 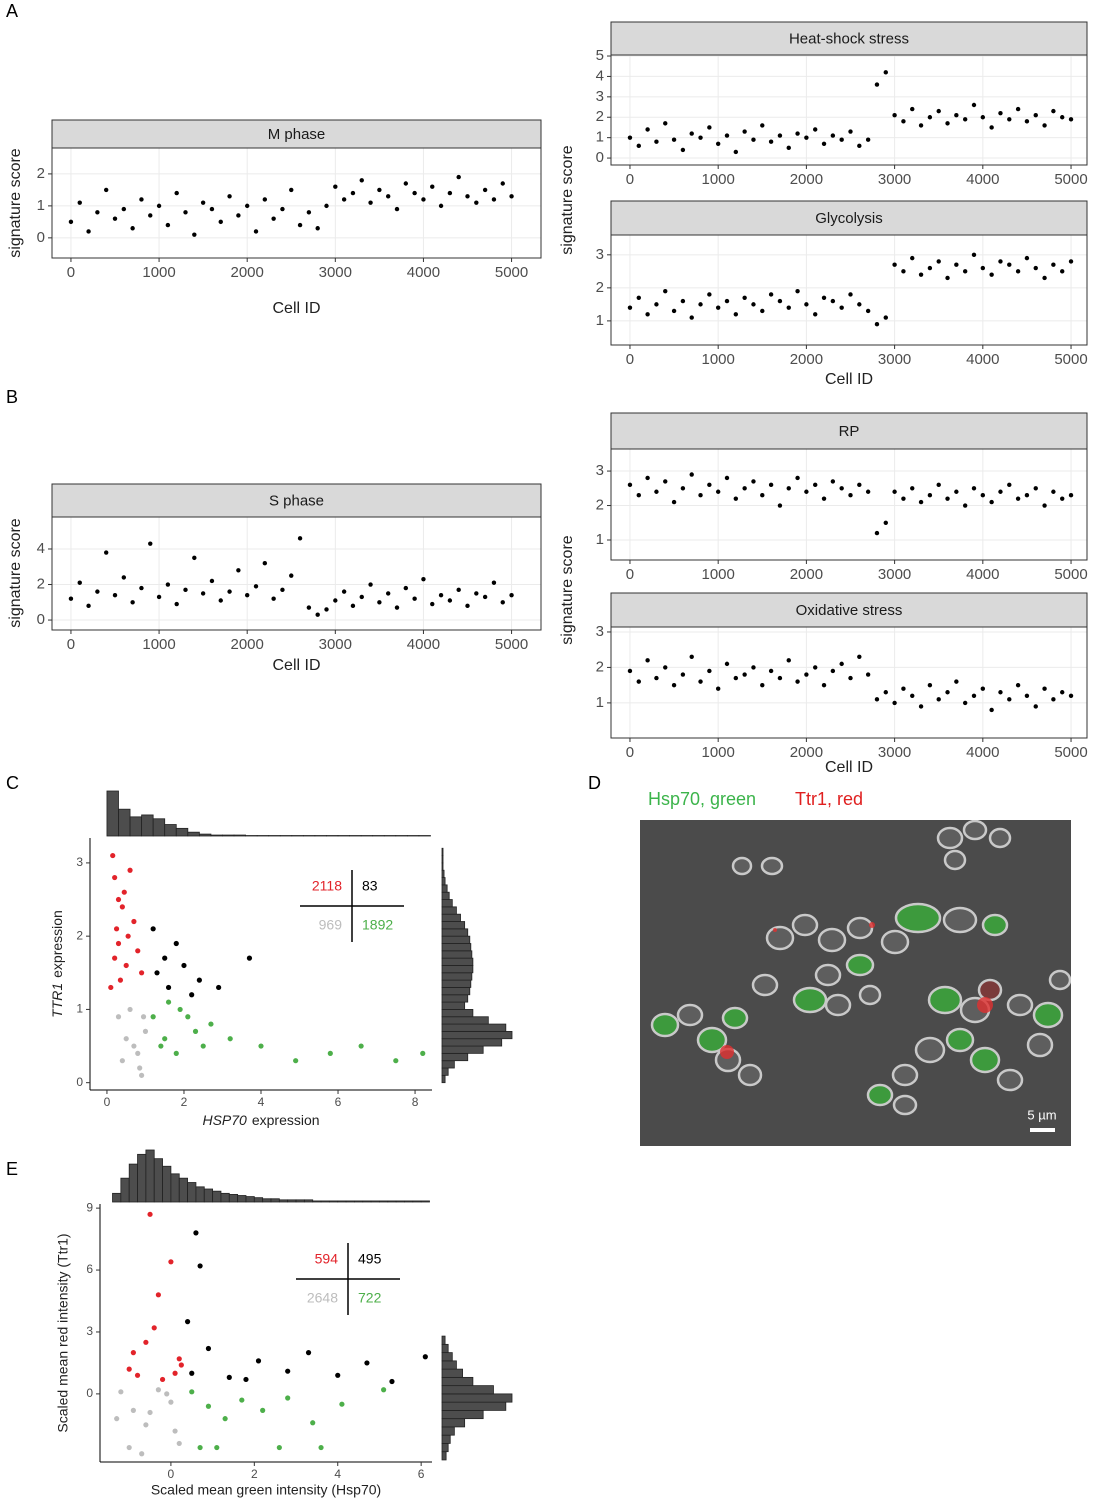 What do you see at coordinates (849, 379) in the screenshot?
I see `x-axis-title: Cell ID` at bounding box center [849, 379].